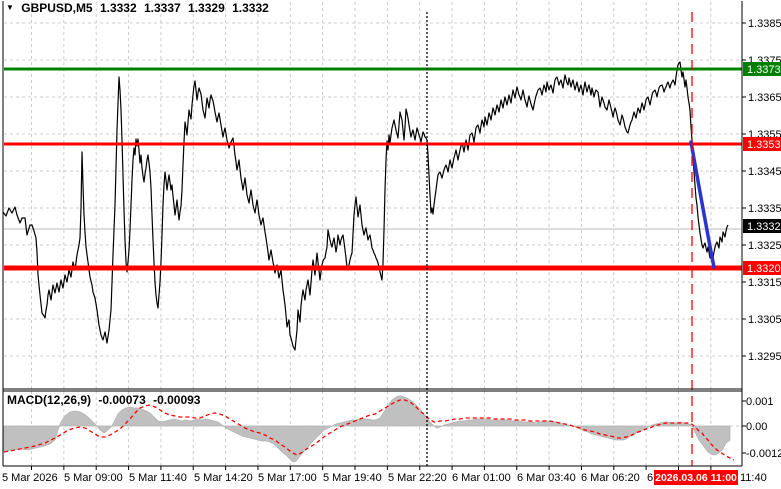  What do you see at coordinates (287, 478) in the screenshot?
I see `time-axis-label: 5 Mar 17:00` at bounding box center [287, 478].